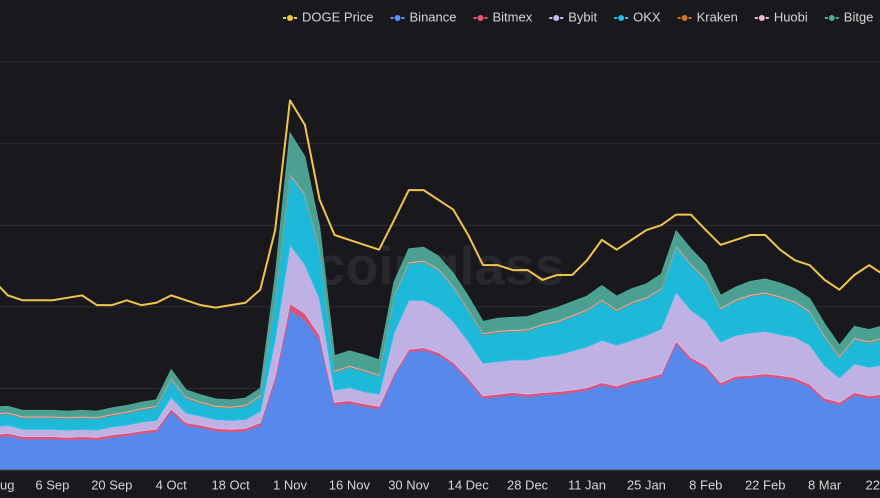  What do you see at coordinates (290, 484) in the screenshot?
I see `x-tick-label: 1 Nov` at bounding box center [290, 484].